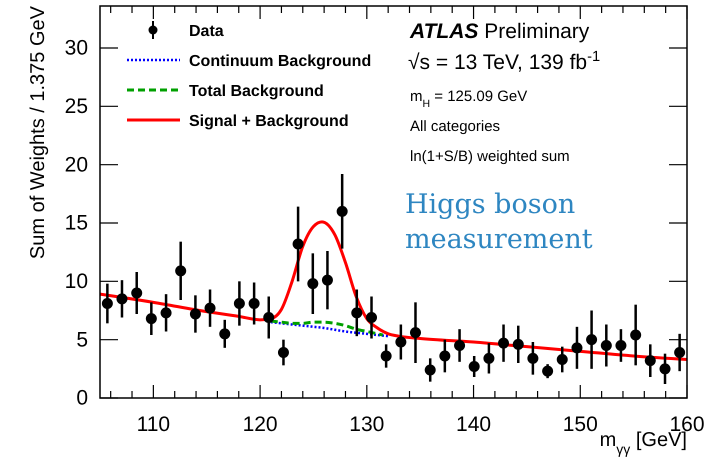  Describe the element at coordinates (269, 121) in the screenshot. I see `legend-label: Signal + Background` at that location.